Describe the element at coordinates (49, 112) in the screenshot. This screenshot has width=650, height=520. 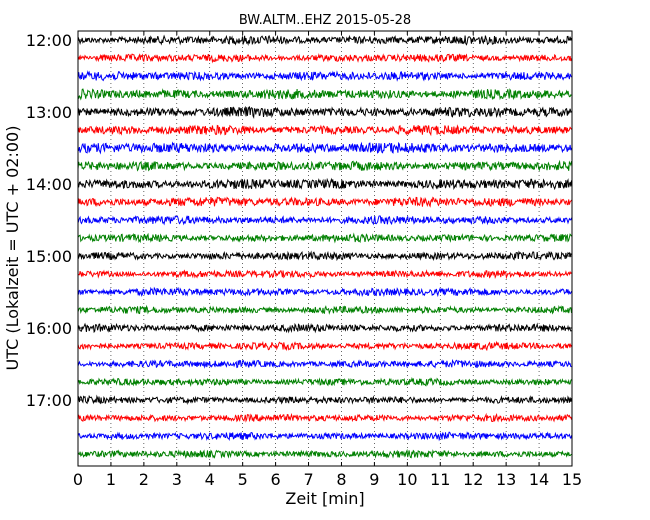
I see `y-tick-label: 13:00` at that location.